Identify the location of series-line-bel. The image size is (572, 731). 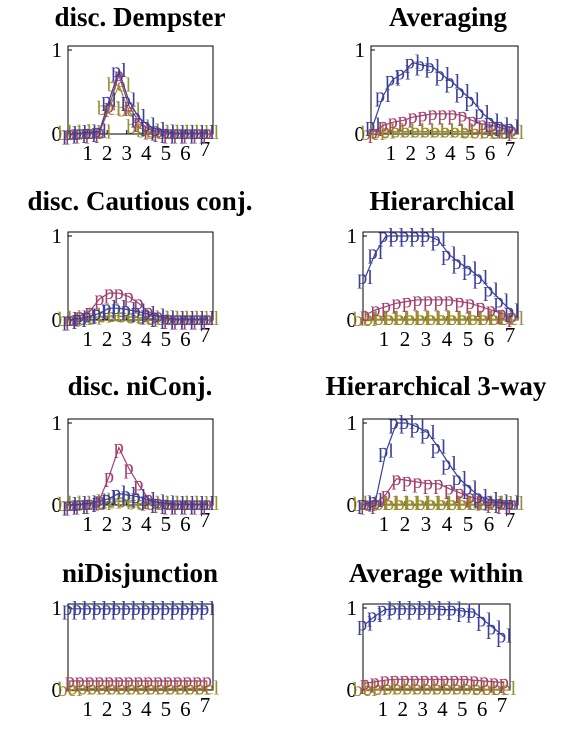
(138, 689).